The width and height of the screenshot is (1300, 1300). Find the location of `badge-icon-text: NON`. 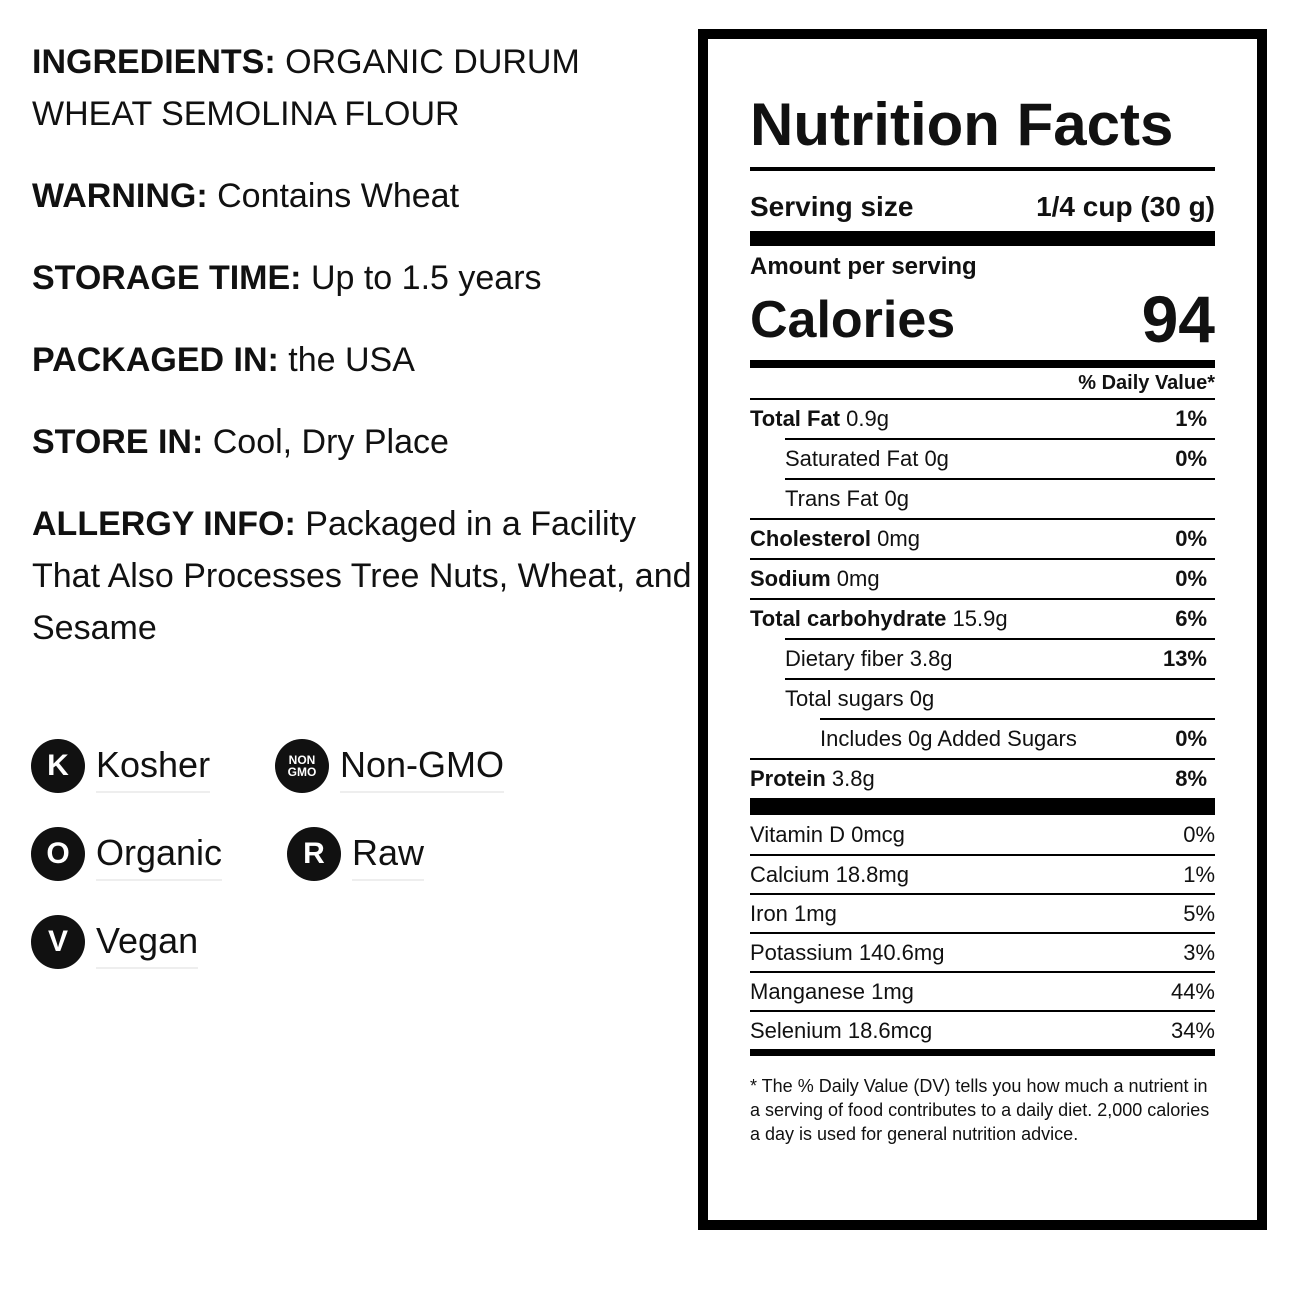

badge-icon-text: NON is located at coordinates (302, 760).